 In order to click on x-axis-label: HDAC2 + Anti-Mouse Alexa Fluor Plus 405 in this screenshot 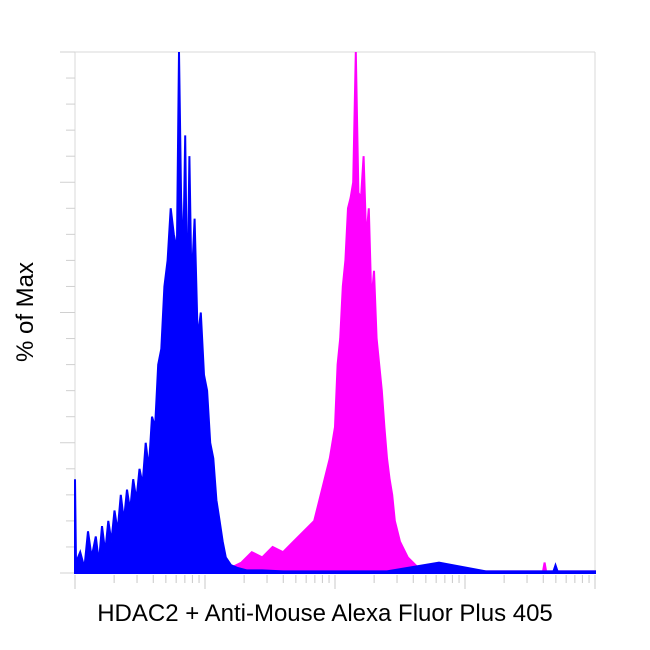, I will do `click(325, 613)`.